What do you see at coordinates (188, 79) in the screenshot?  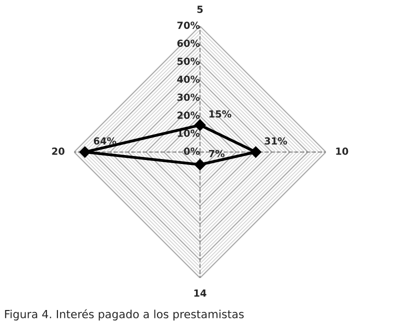 I see `y-tick-label: 40%` at bounding box center [188, 79].